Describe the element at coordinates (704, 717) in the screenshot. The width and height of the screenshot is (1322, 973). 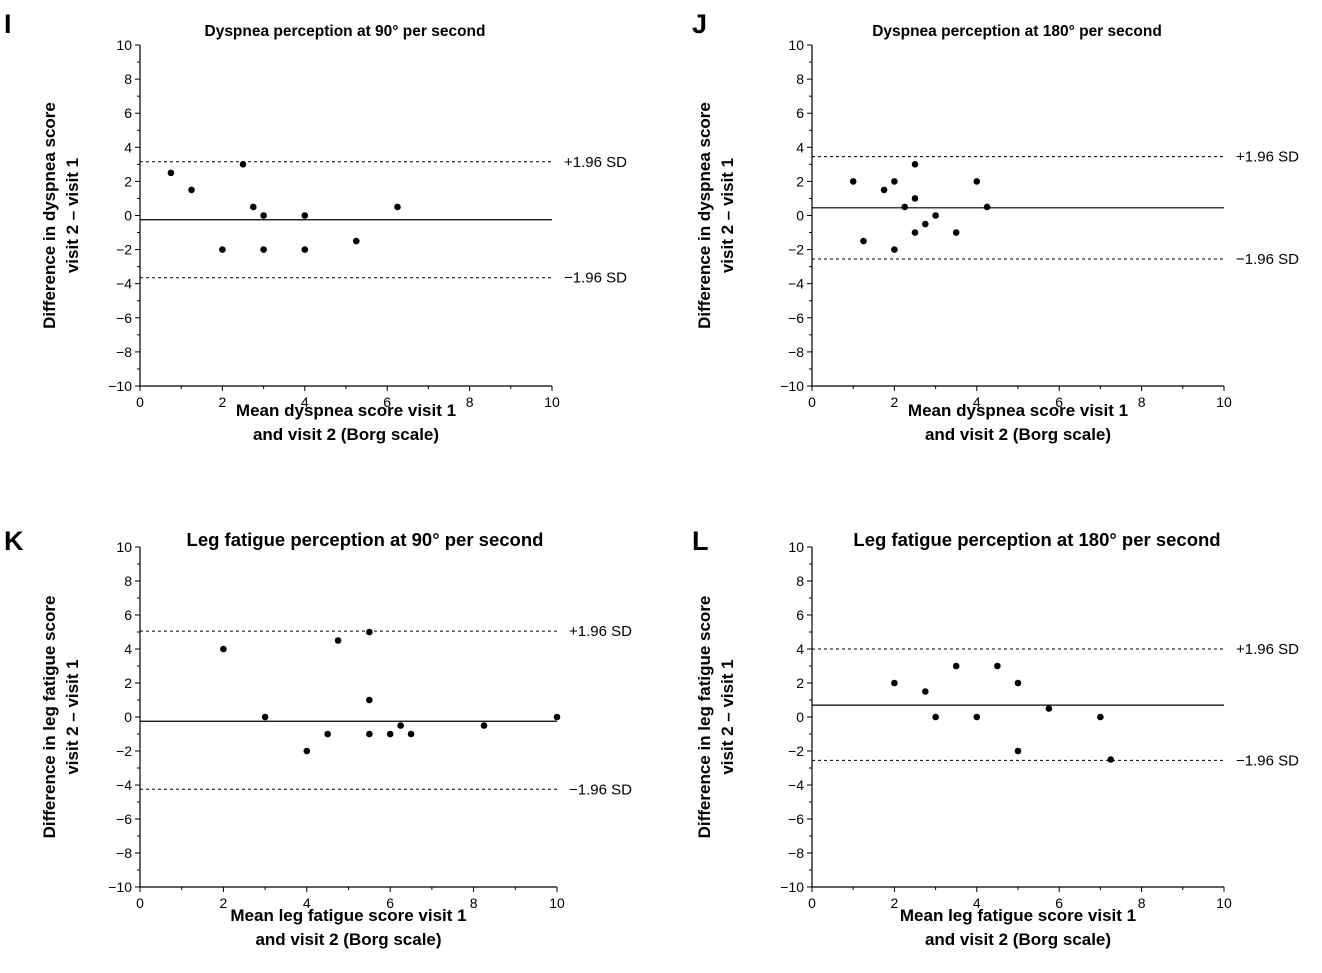
I see `y-axis-title-line-1: Difference in leg fatigue score` at that location.